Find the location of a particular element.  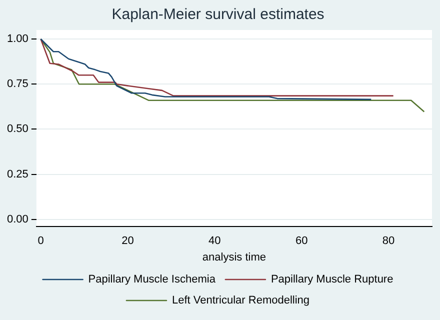

legend-label: Papillary Muscle Rupture is located at coordinates (332, 280).